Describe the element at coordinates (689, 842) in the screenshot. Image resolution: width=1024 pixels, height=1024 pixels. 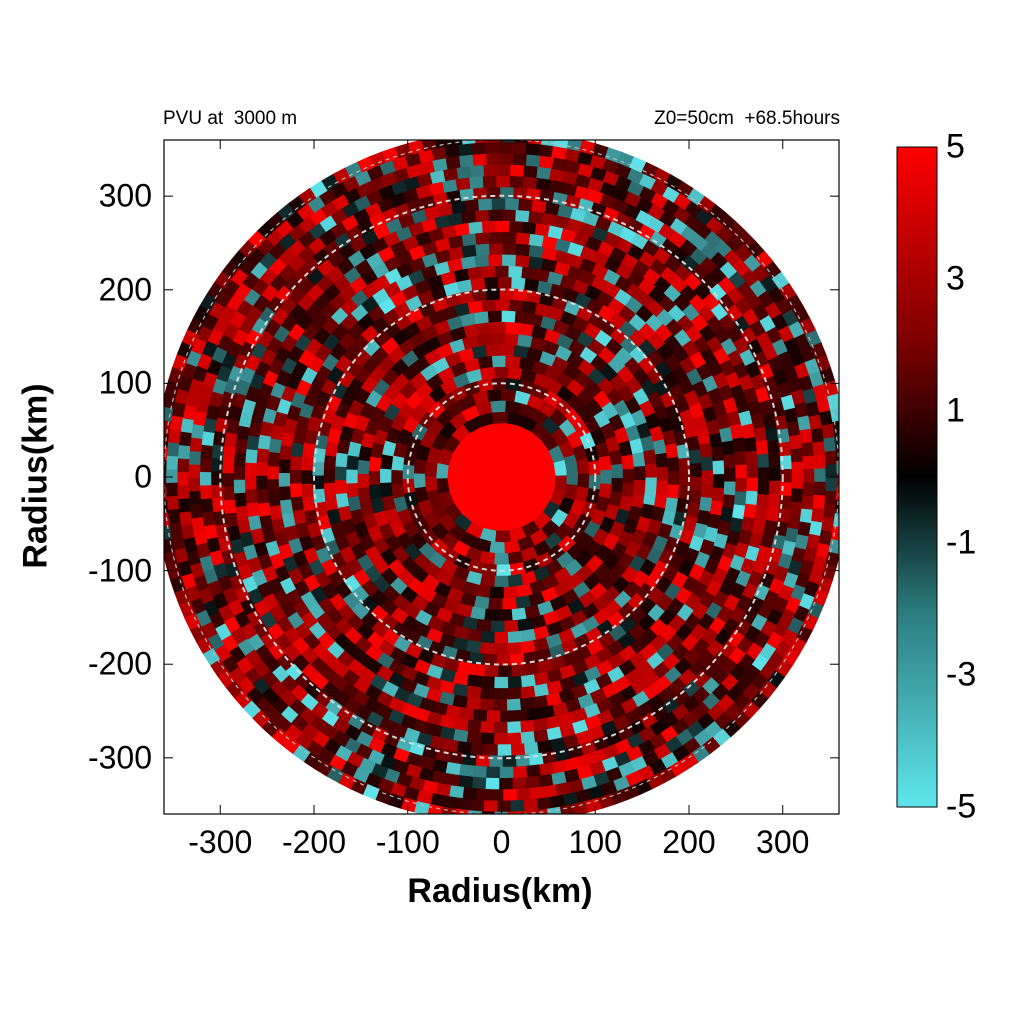
I see `x-tick-label: 200` at that location.